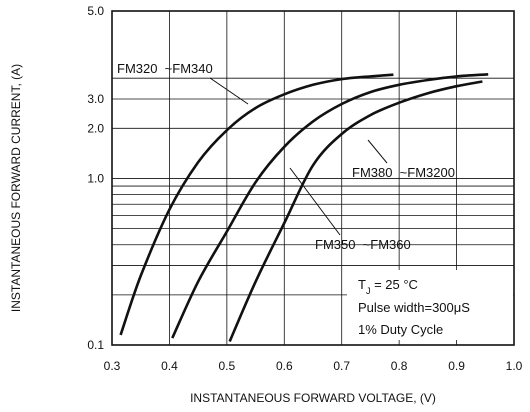 The width and height of the screenshot is (530, 412). What do you see at coordinates (95, 11) in the screenshot?
I see `y-tick-label: 5.0` at bounding box center [95, 11].